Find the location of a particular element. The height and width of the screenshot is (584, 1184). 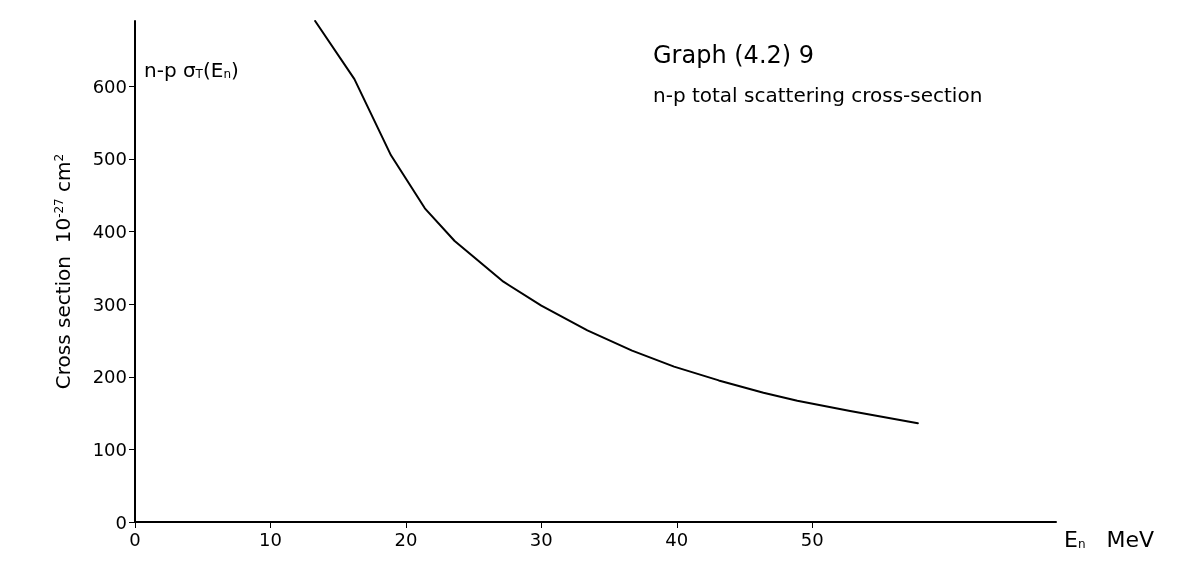

y-tick-label: 0 is located at coordinates (121, 522).